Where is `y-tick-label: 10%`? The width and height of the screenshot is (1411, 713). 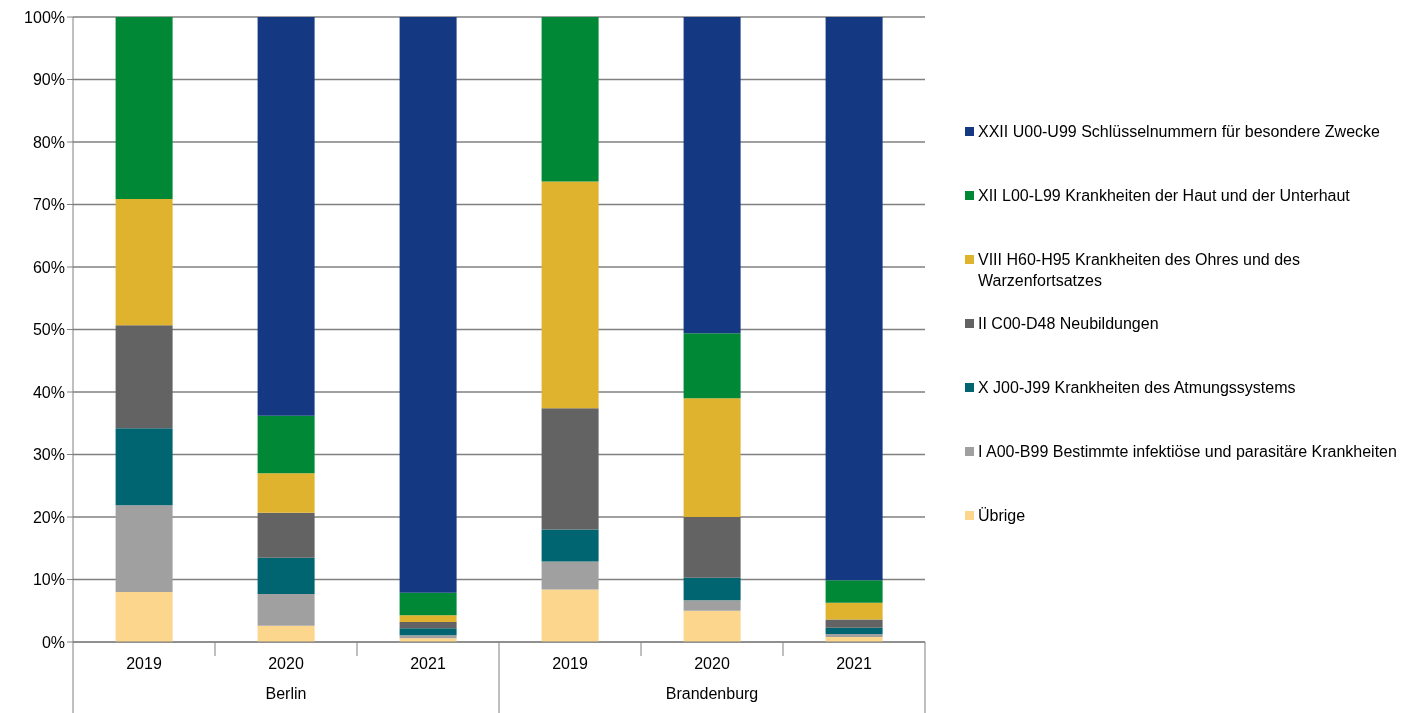
y-tick-label: 10% is located at coordinates (48, 580).